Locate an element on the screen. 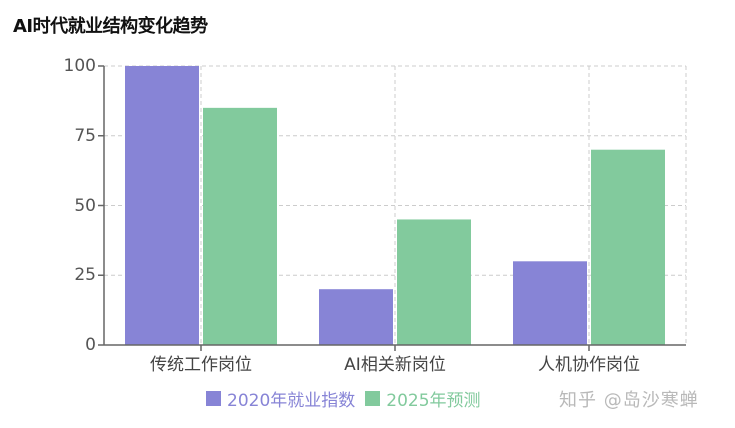 The width and height of the screenshot is (735, 428). y-tick-label: 100 is located at coordinates (79, 66).